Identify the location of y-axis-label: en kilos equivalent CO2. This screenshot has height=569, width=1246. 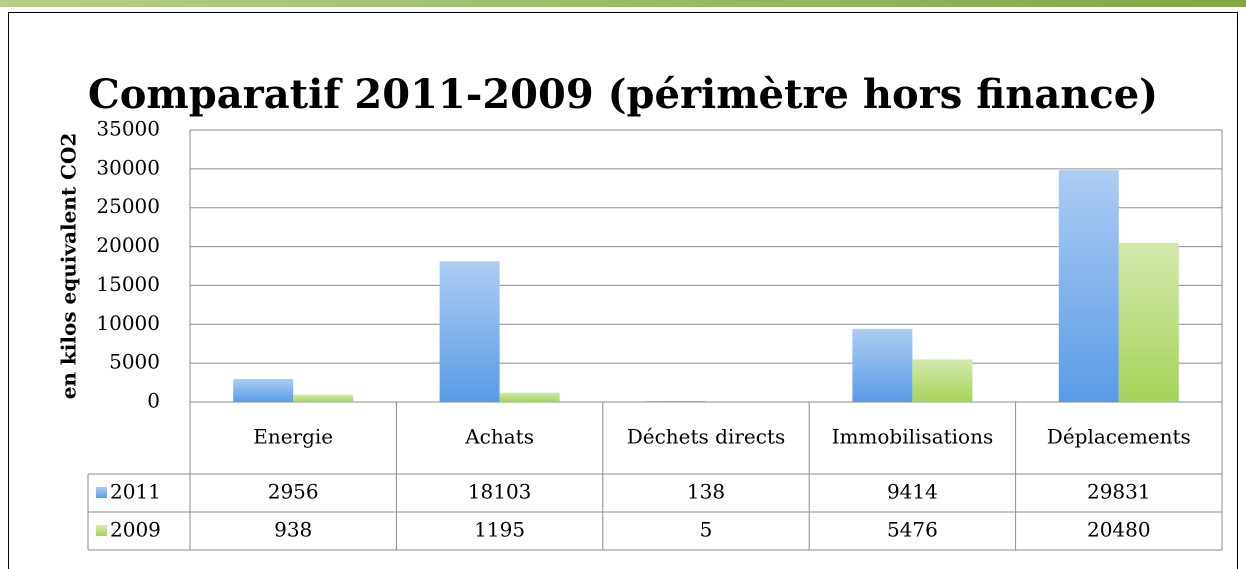
(69, 266).